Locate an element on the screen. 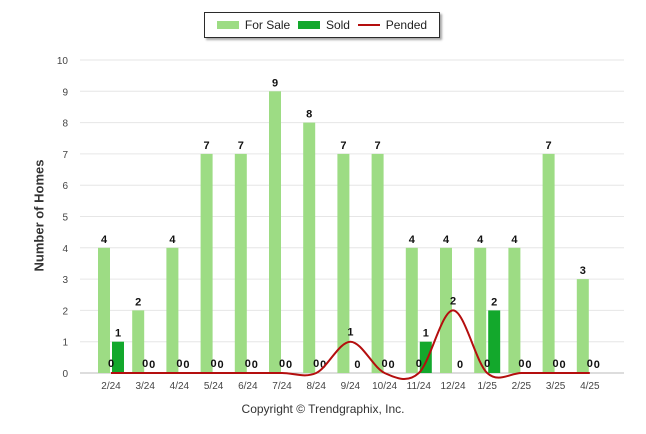  legend-item-sold: Sold is located at coordinates (323, 25).